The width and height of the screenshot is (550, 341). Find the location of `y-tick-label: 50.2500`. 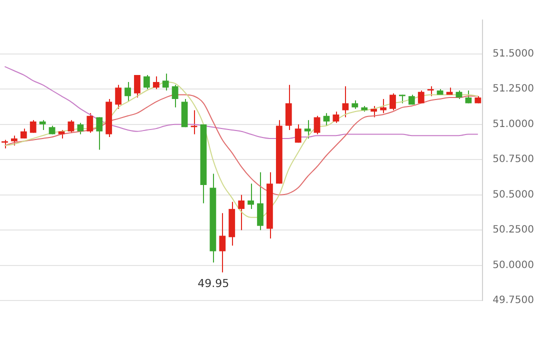

y-tick-label: 50.2500 is located at coordinates (513, 230).